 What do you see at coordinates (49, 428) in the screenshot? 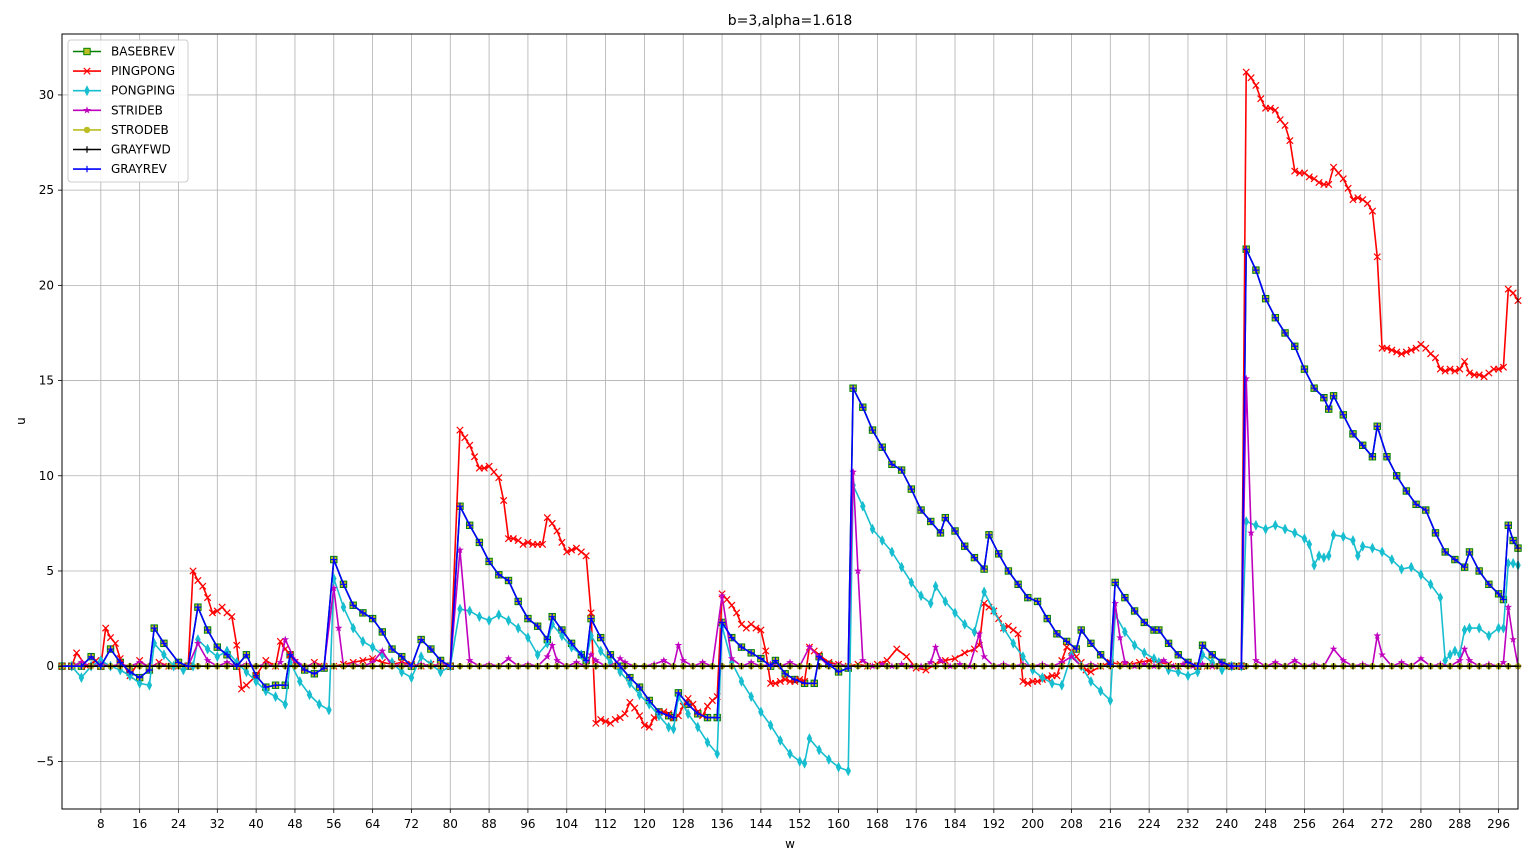
I see `y-axis-ticks: −5 0 5 10 15 20 25 30` at bounding box center [49, 428].